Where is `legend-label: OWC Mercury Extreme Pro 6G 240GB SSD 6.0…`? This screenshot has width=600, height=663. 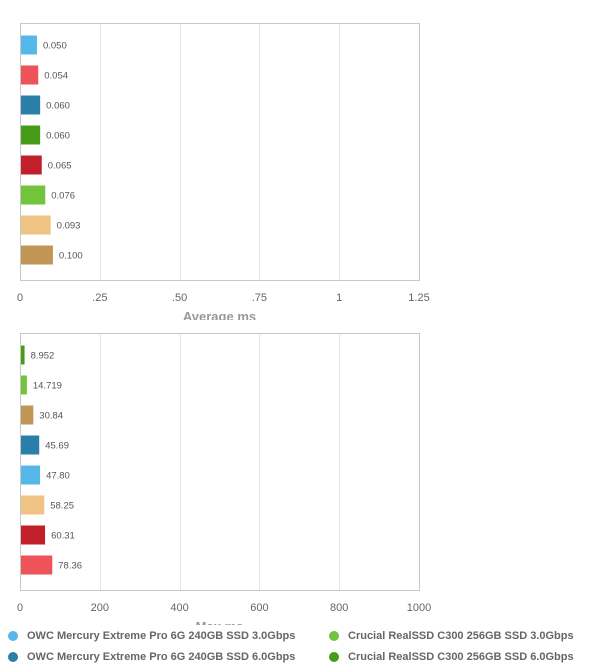 legend-label: OWC Mercury Extreme Pro 6G 240GB SSD 6.0… is located at coordinates (161, 657).